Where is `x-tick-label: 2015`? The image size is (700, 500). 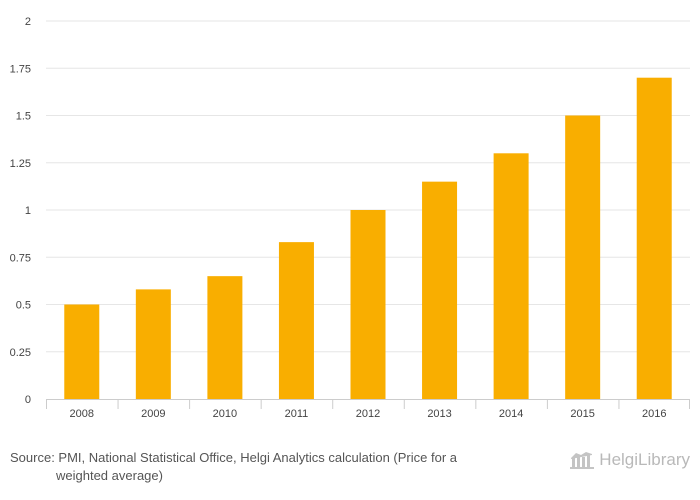 x-tick-label: 2015 is located at coordinates (582, 414).